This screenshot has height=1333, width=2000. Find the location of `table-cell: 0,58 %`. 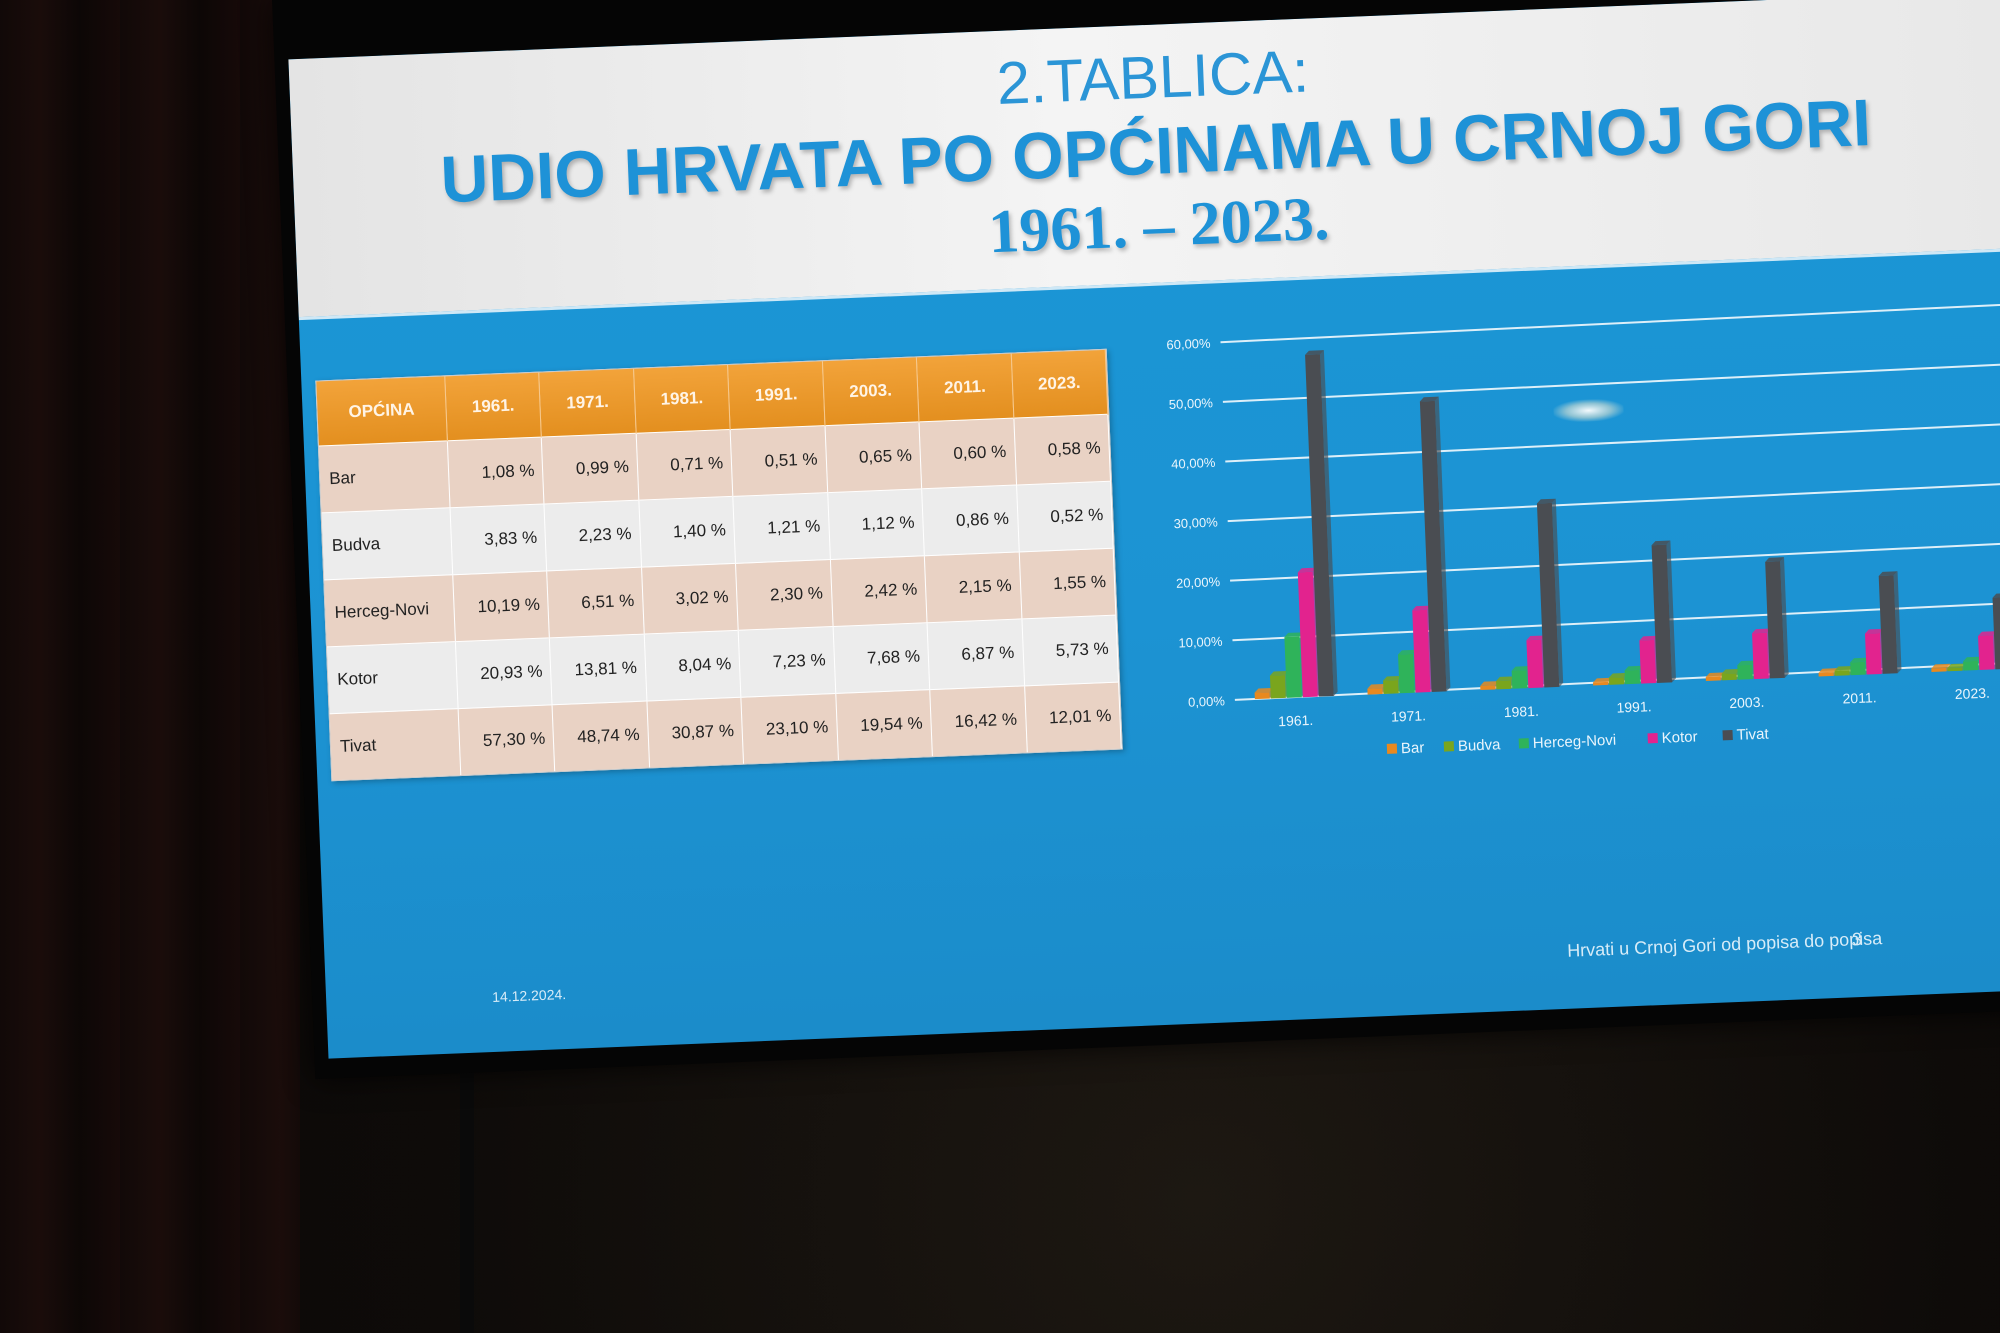

table-cell: 0,58 % is located at coordinates (1062, 450).